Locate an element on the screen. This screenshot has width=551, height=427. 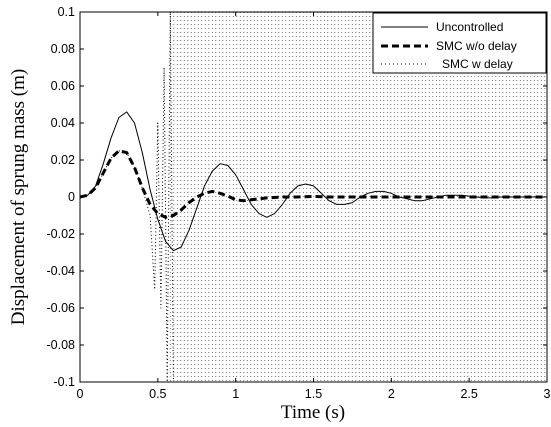
y-tick-label: 0.08 is located at coordinates (63, 49).